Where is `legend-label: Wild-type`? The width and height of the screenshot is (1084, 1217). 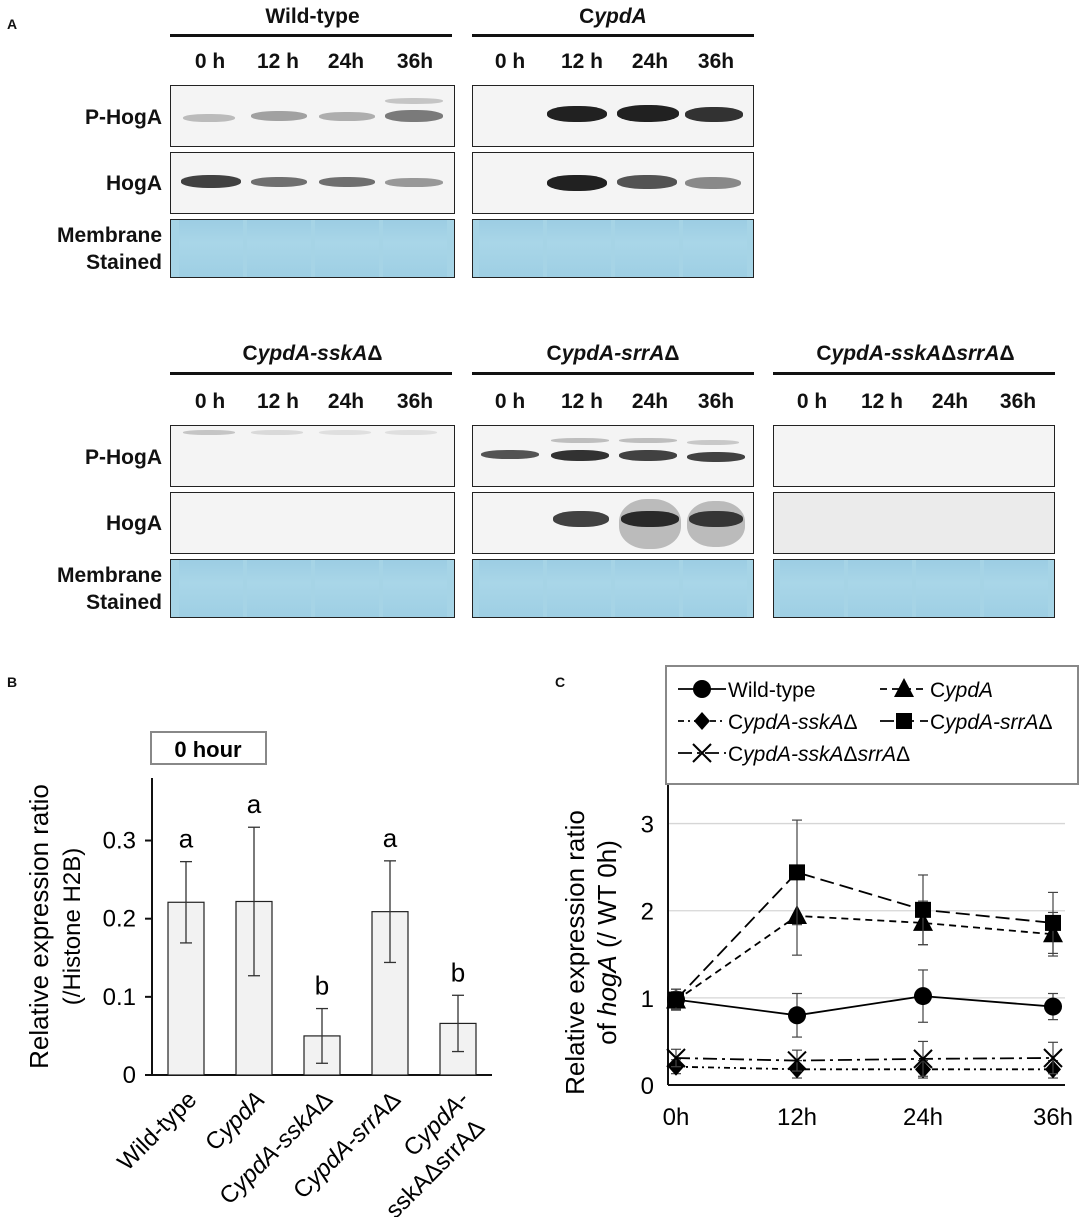
legend-label: Wild-type is located at coordinates (772, 690).